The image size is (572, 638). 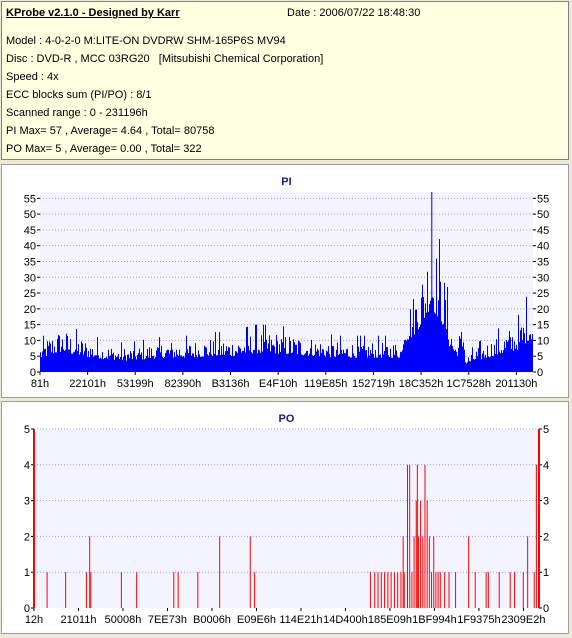 What do you see at coordinates (325, 384) in the screenshot?
I see `x-tick-label: 119E85h` at bounding box center [325, 384].